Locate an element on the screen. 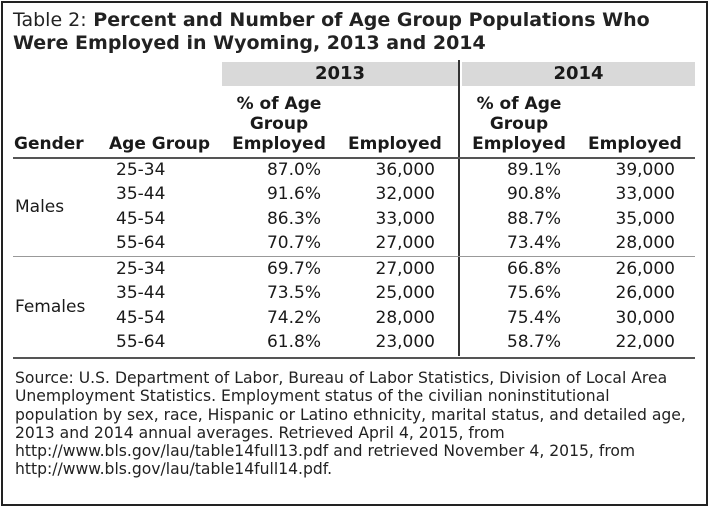 This screenshot has width=709, height=507. year-header-2013: 2013 is located at coordinates (340, 73).